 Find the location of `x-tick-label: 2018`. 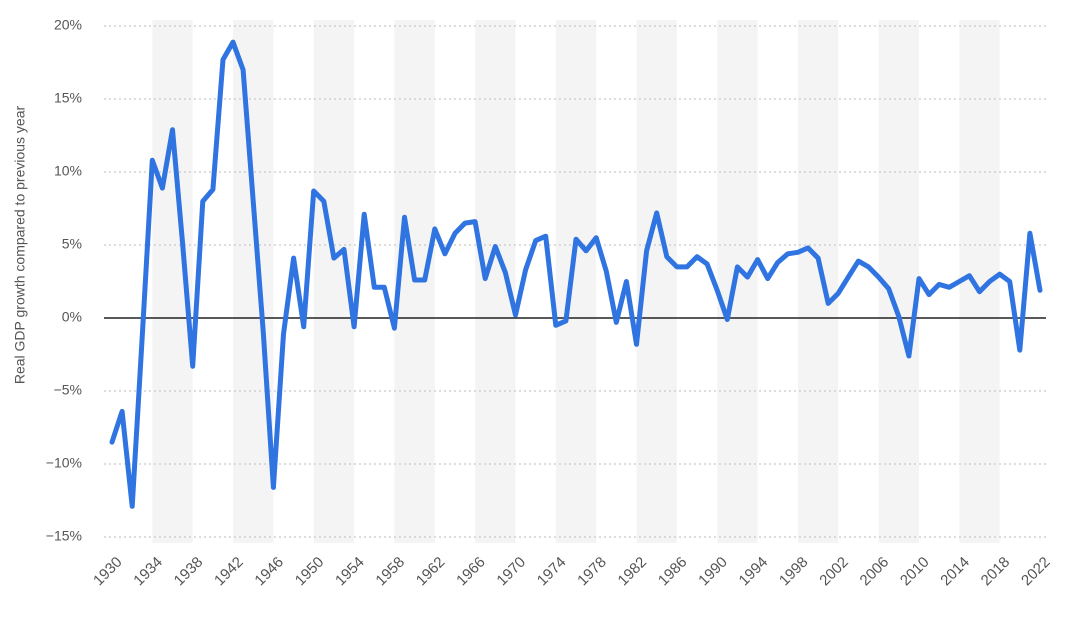

x-tick-label: 2018 is located at coordinates (996, 572).